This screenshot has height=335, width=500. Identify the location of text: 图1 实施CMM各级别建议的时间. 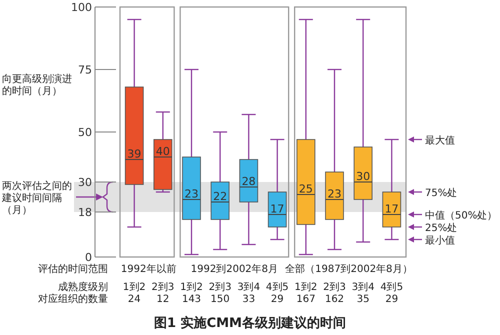
(250, 323).